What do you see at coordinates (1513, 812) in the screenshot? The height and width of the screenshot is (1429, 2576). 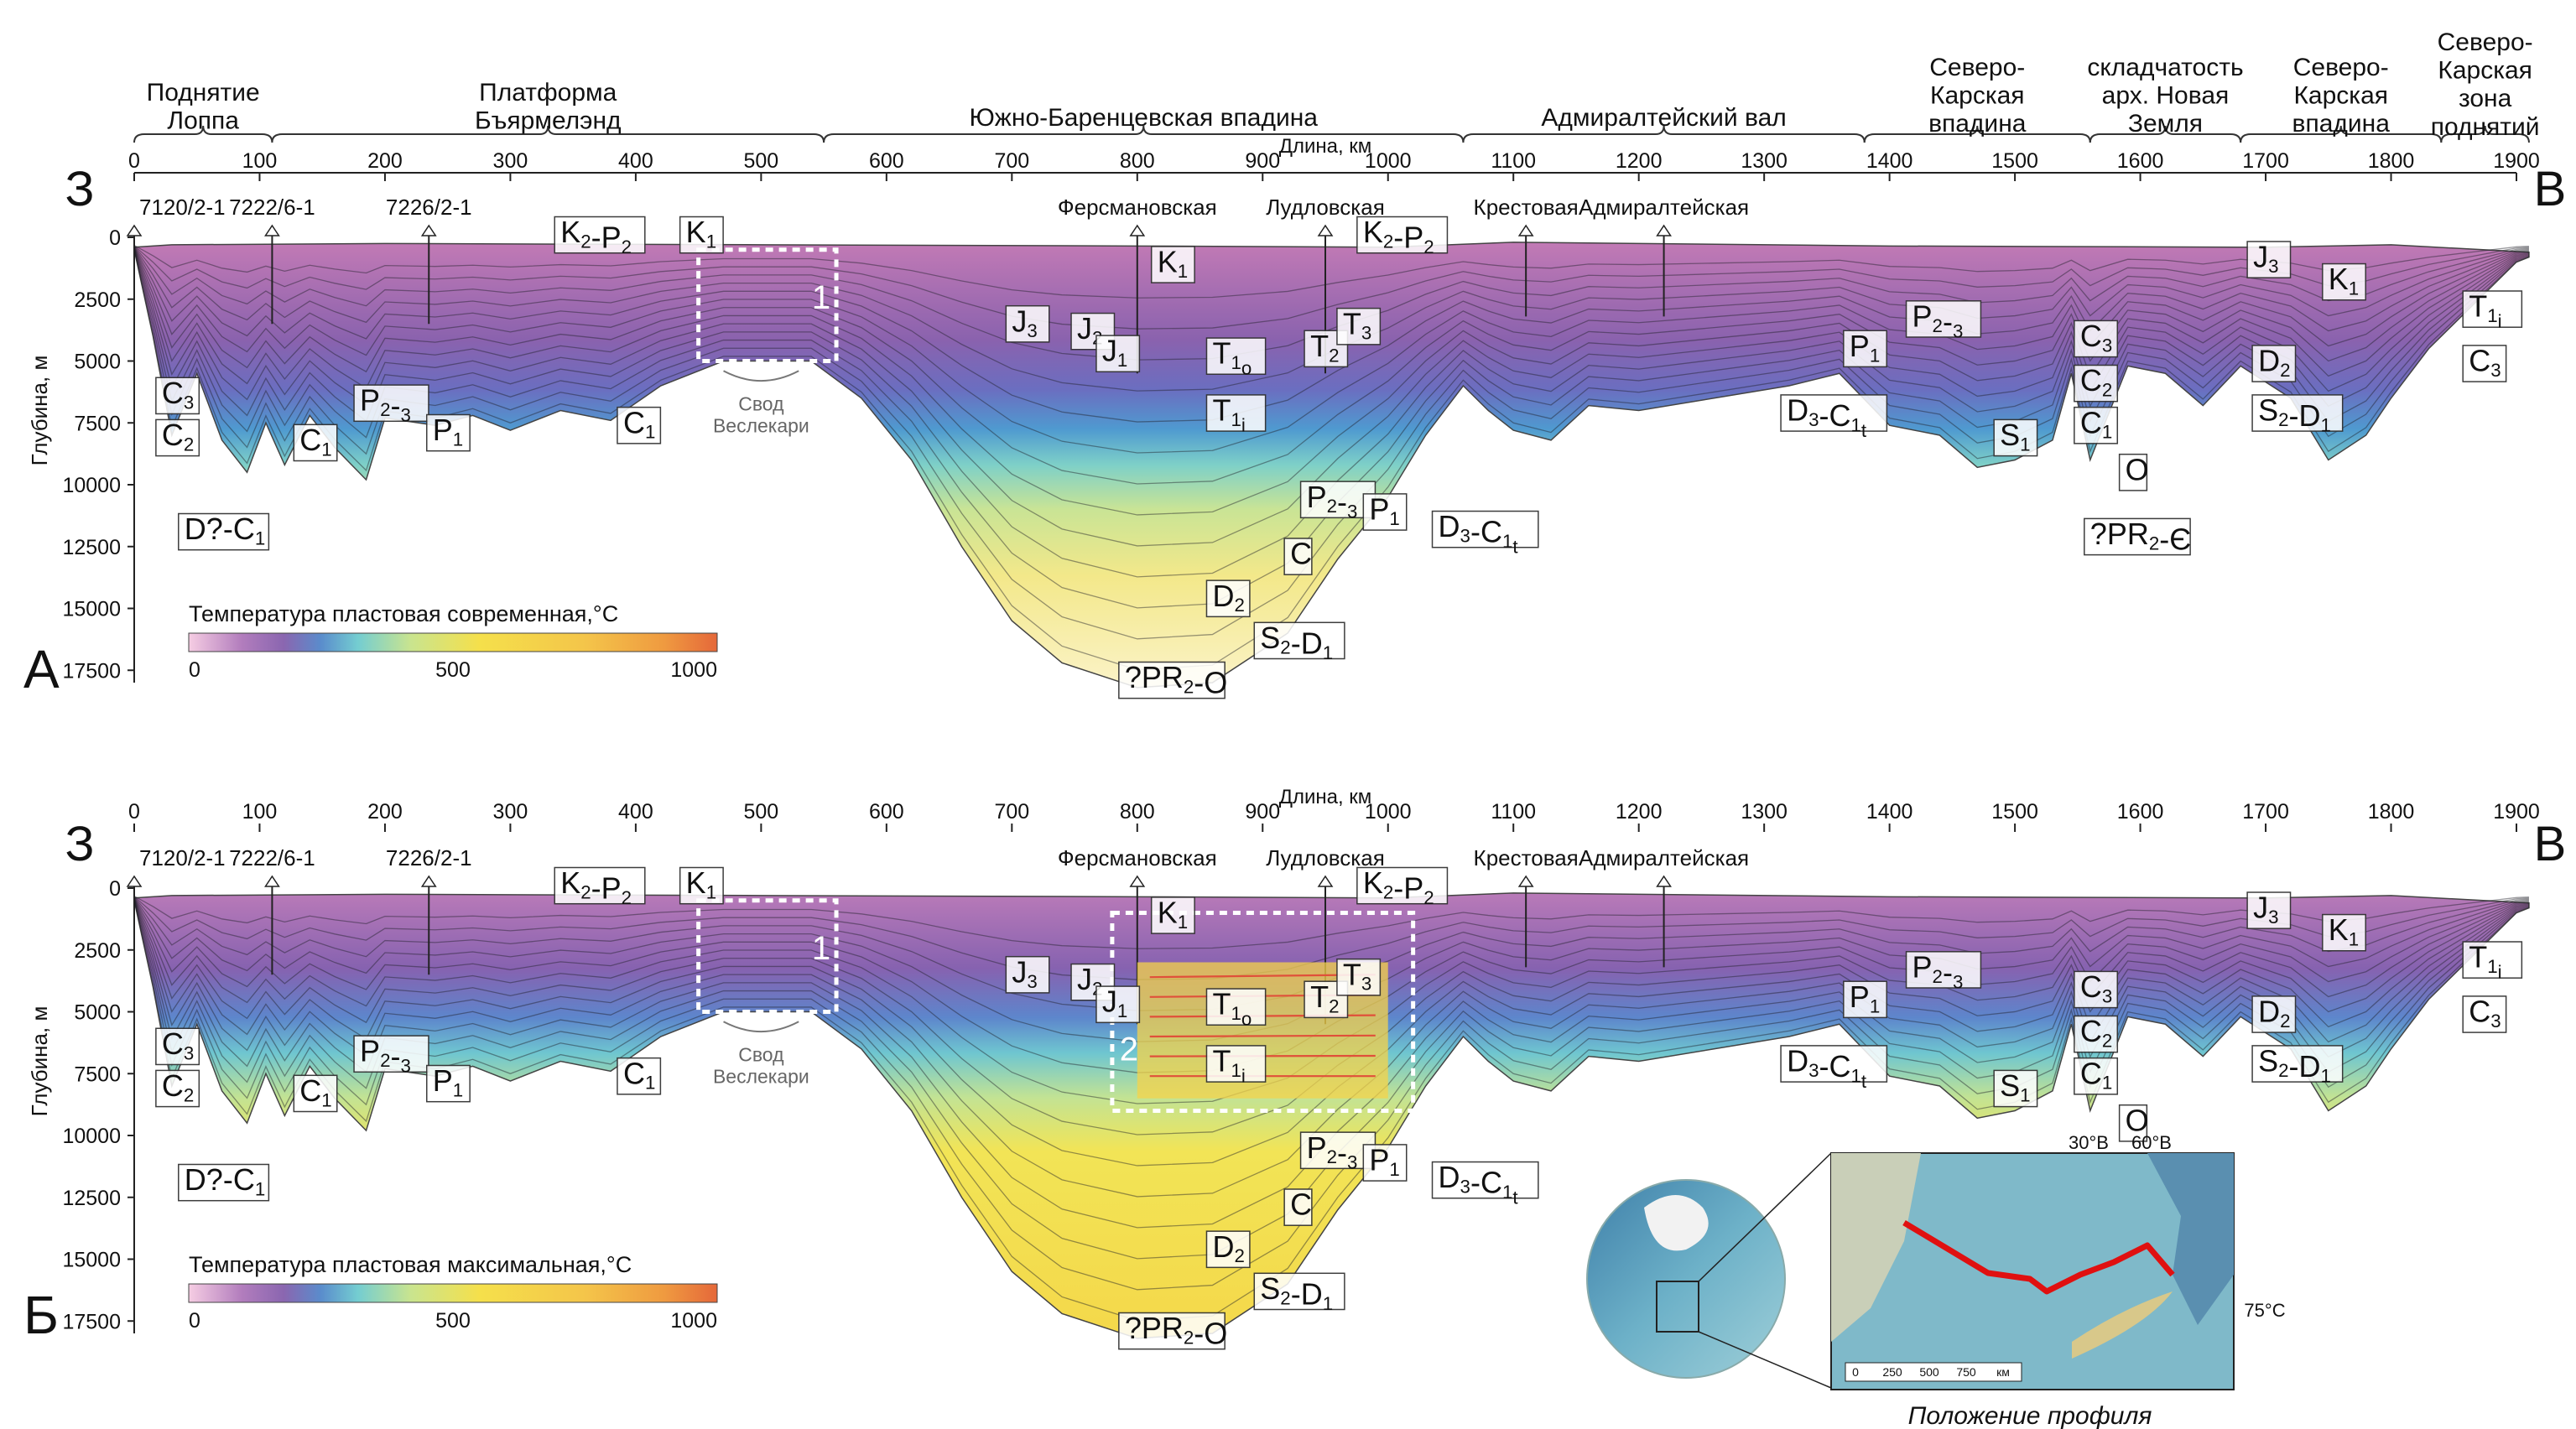 I see `x-tick-label: 1100` at bounding box center [1513, 812].